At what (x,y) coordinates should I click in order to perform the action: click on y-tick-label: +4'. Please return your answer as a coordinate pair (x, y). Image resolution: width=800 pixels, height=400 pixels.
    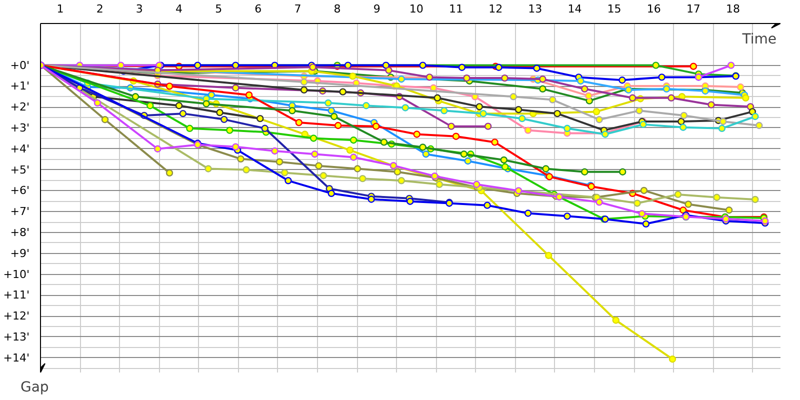
    Looking at the image, I should click on (20, 149).